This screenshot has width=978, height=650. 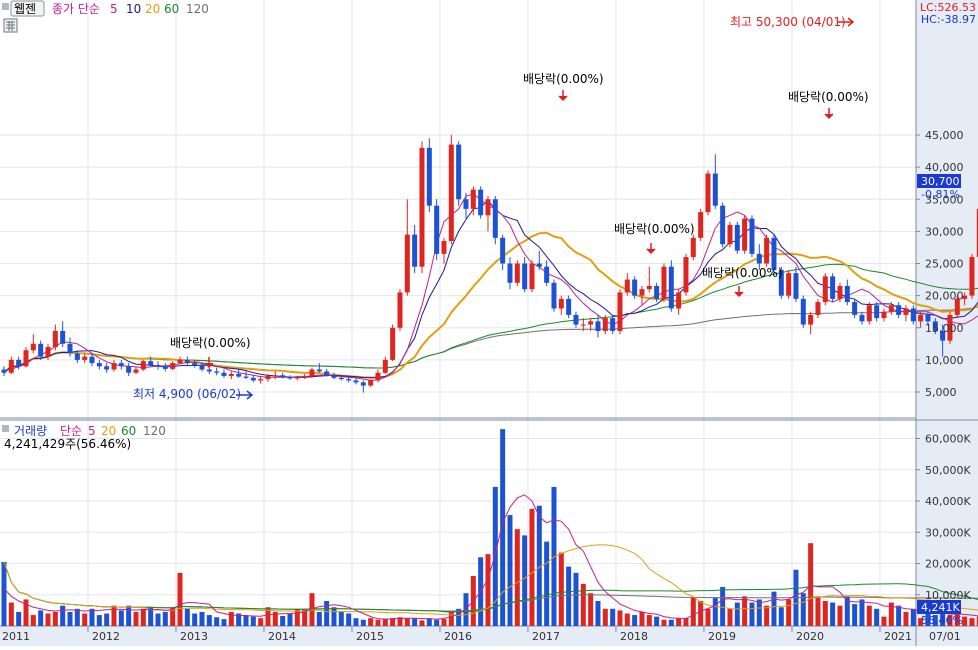 I want to click on price-tick-label: 20,000, so click(x=944, y=296).